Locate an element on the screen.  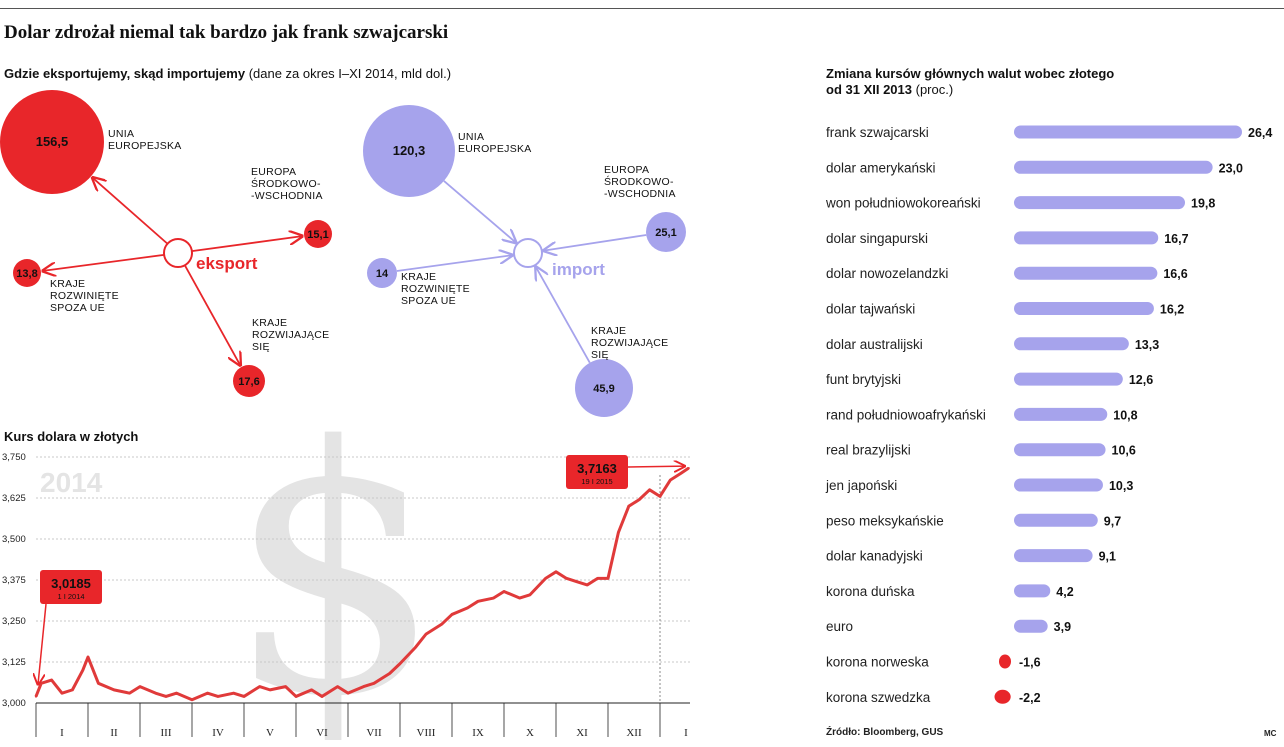
export-bubble-label-3-0: KRAJE is located at coordinates (269, 323).